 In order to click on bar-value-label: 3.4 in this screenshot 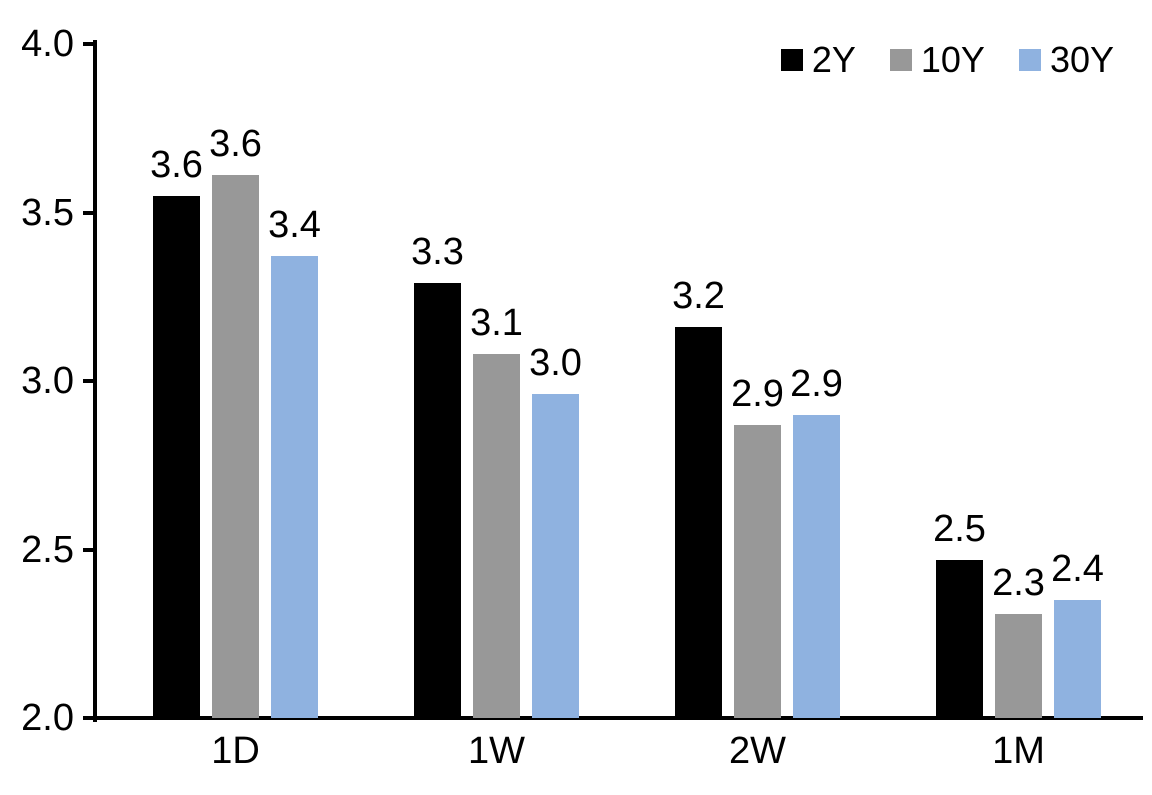, I will do `click(294, 225)`.